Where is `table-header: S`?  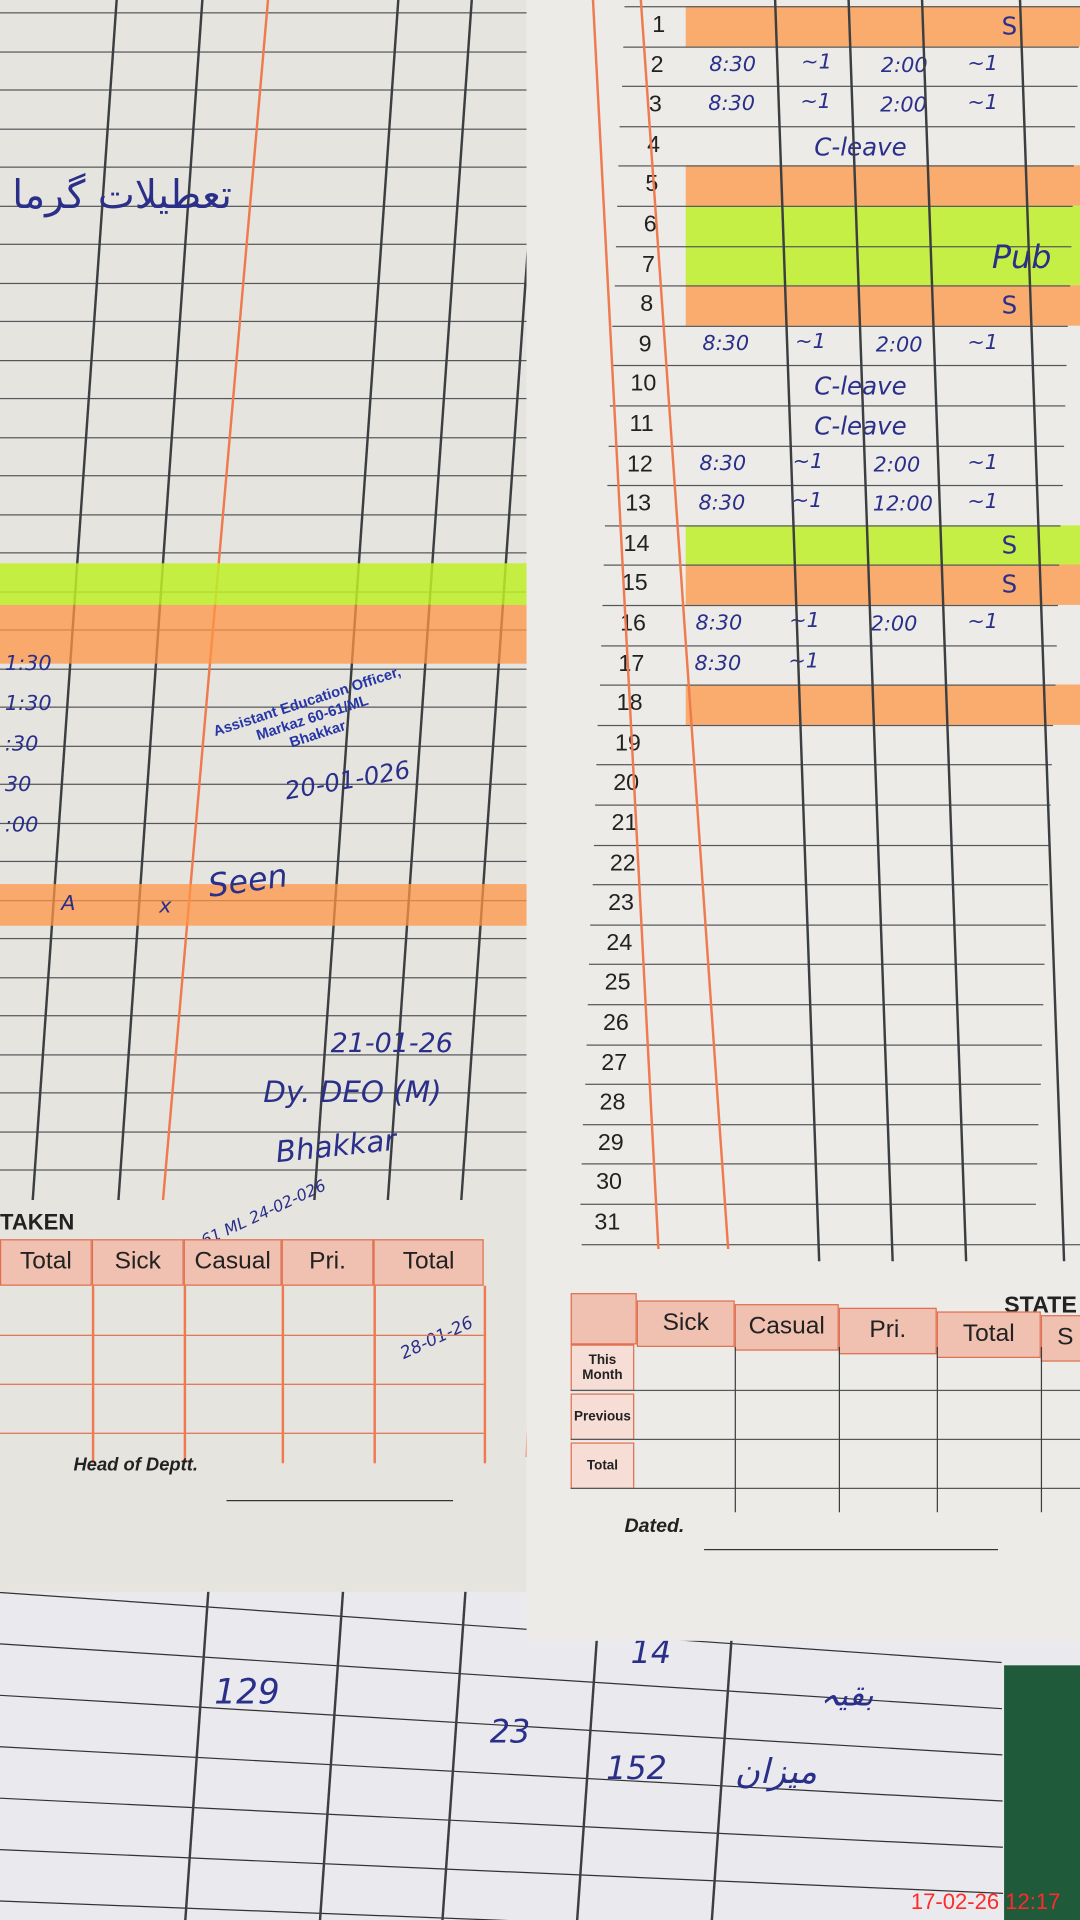
table-header: S is located at coordinates (1060, 1338).